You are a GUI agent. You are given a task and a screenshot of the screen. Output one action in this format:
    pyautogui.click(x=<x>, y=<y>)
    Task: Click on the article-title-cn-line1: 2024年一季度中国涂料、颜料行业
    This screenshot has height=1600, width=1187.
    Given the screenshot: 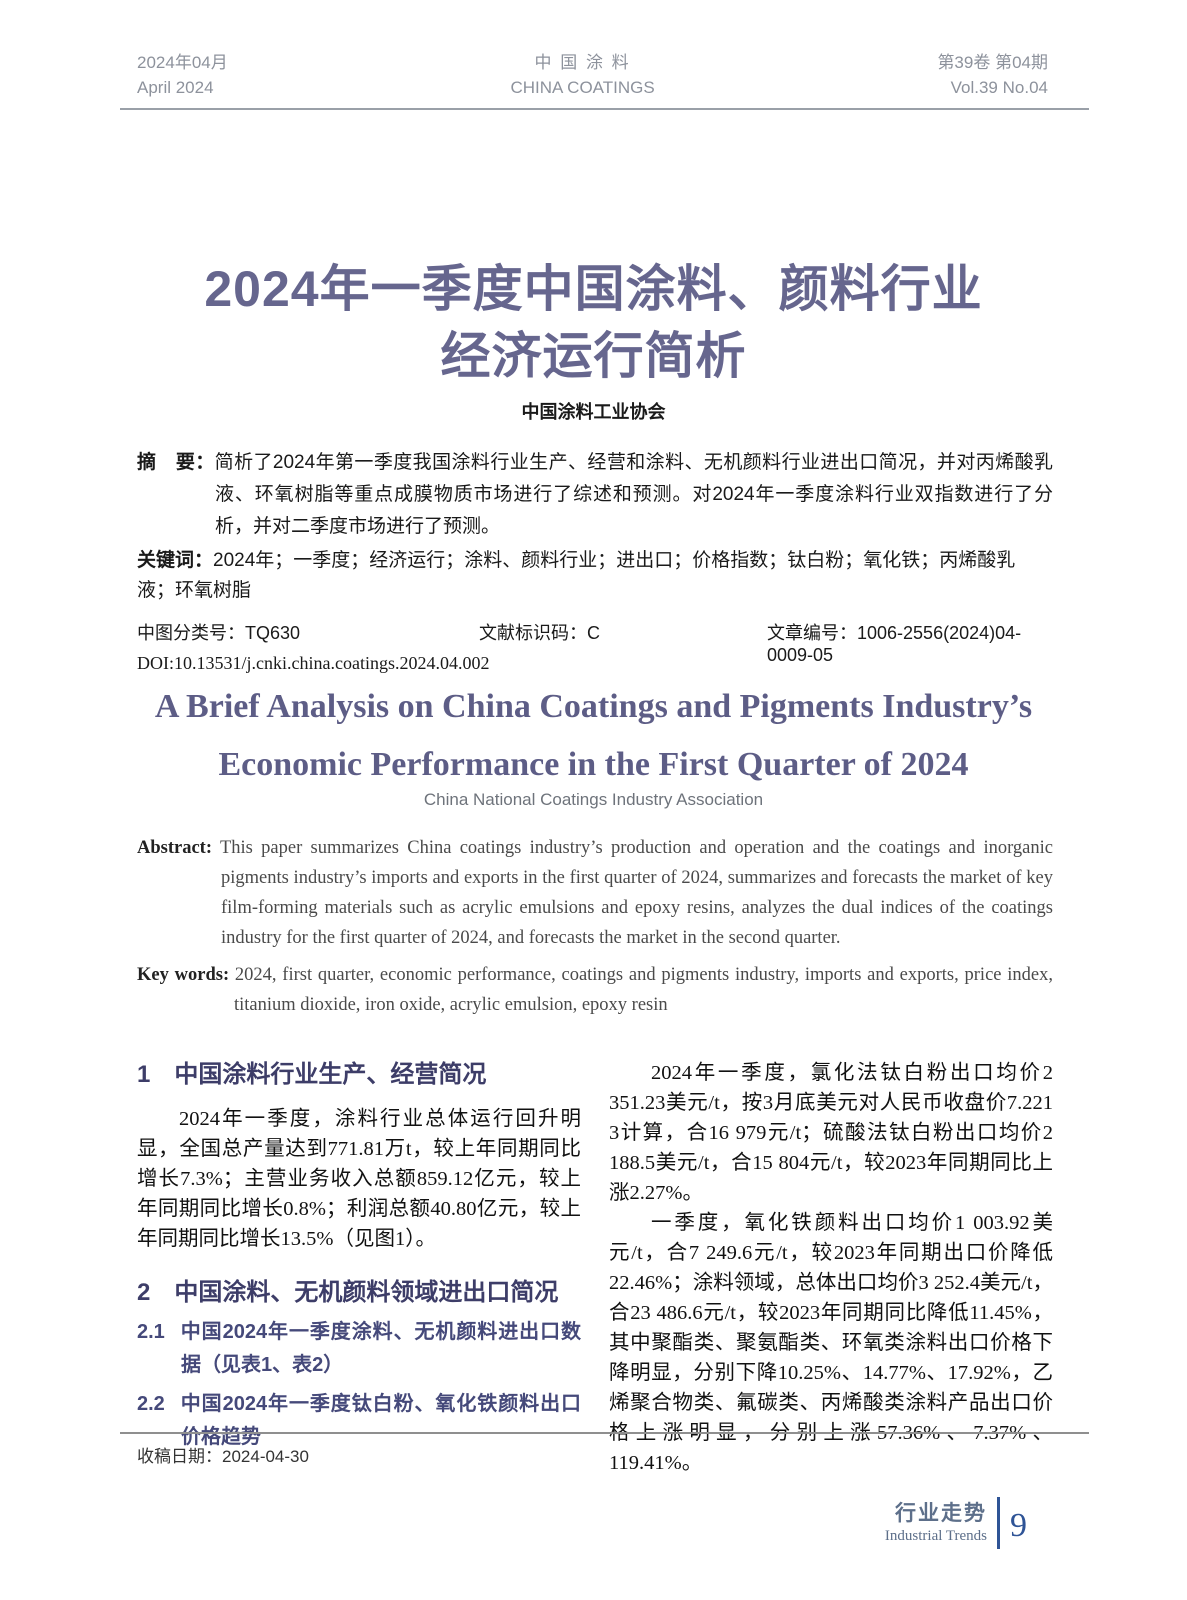 What is the action you would take?
    pyautogui.click(x=593, y=289)
    